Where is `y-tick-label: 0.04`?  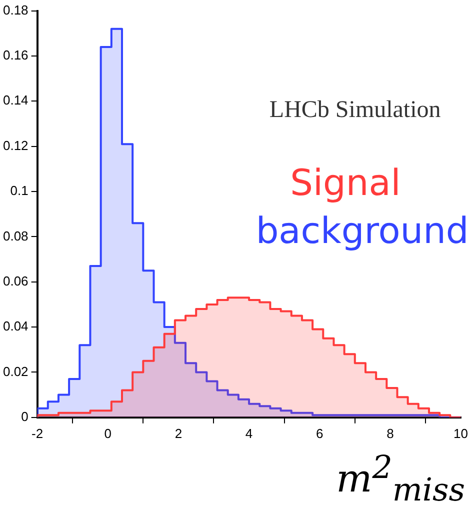 y-tick-label: 0.04 is located at coordinates (15, 326).